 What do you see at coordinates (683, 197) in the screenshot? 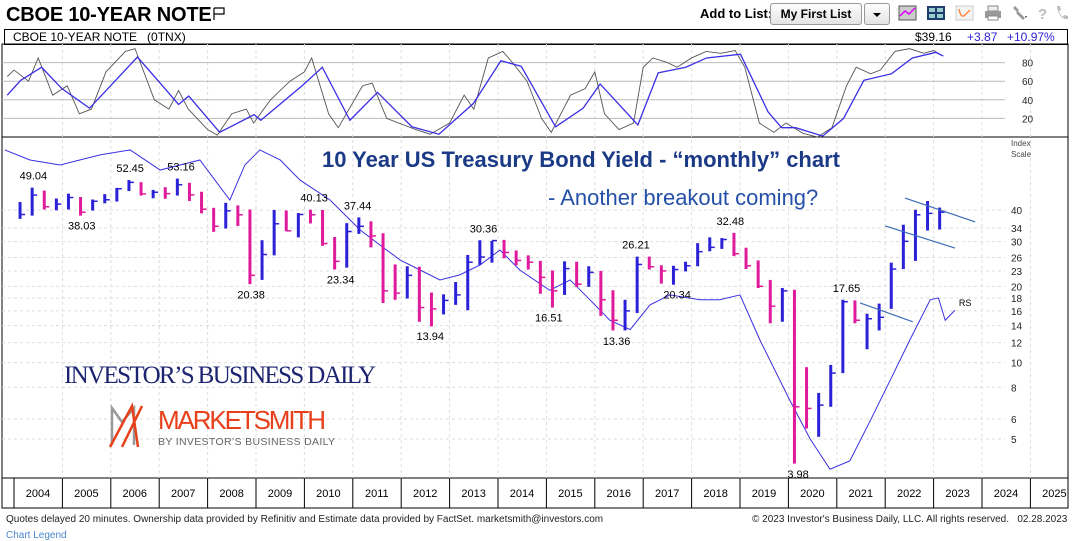
I see `chart-subheadline: - Another breakout coming?` at bounding box center [683, 197].